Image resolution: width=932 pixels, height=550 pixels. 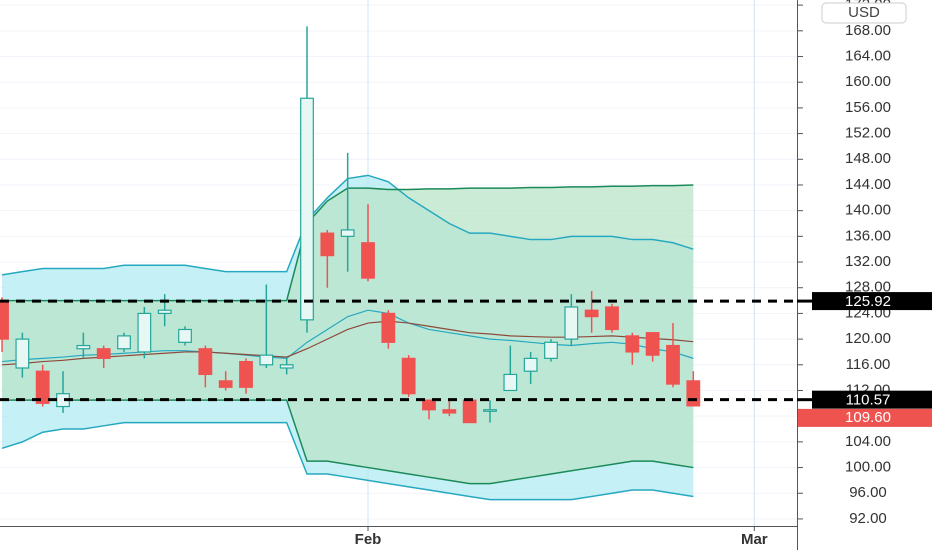 I want to click on price-axis, so click(x=864, y=275).